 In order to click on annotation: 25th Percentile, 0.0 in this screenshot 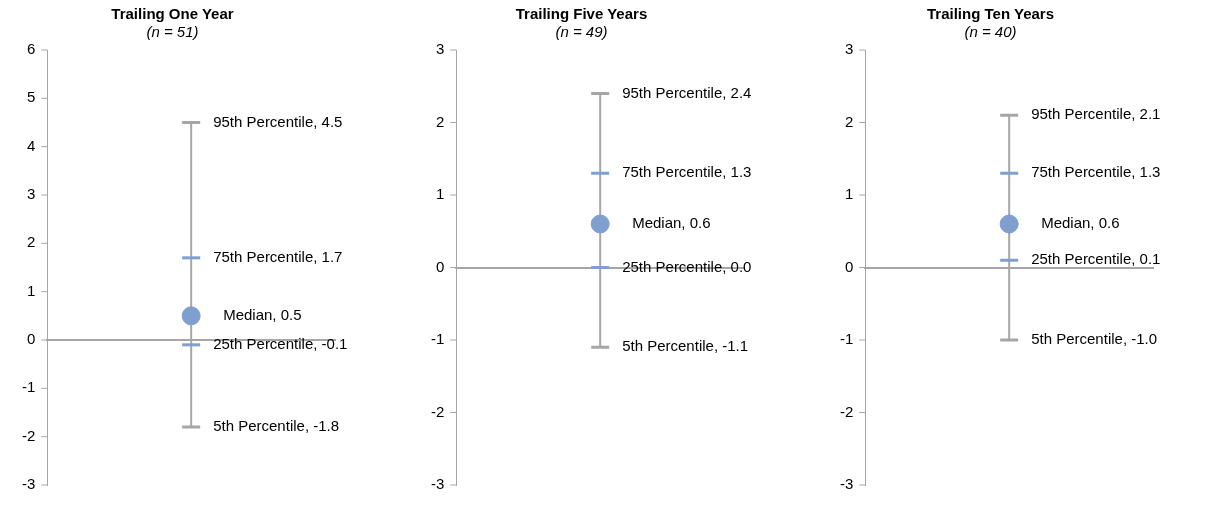, I will do `click(687, 266)`.